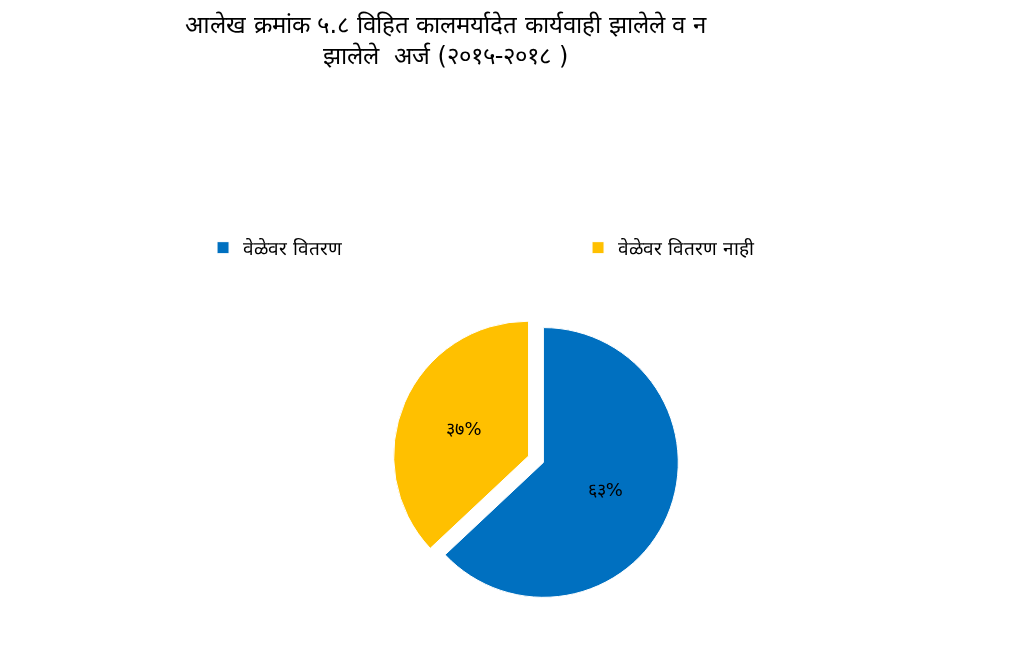  What do you see at coordinates (446, 40) in the screenshot?
I see `chart-title: आलेख क्रमांक ५.८ विहित कालमर्यादेत कार्यवाही झालेले व न झालेले अर्ज (२०१५-२०१८ )` at bounding box center [446, 40].